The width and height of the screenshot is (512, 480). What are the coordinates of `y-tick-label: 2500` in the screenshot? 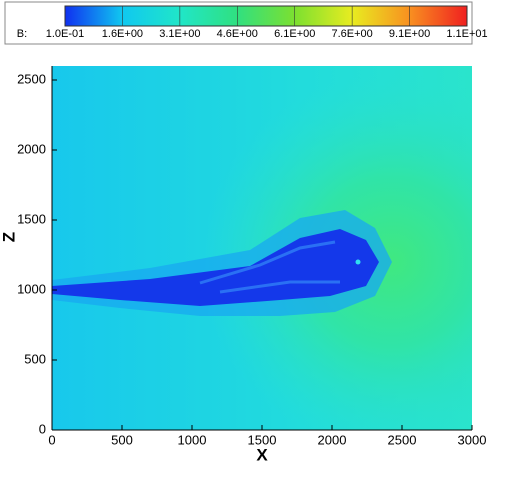 It's located at (31, 78).